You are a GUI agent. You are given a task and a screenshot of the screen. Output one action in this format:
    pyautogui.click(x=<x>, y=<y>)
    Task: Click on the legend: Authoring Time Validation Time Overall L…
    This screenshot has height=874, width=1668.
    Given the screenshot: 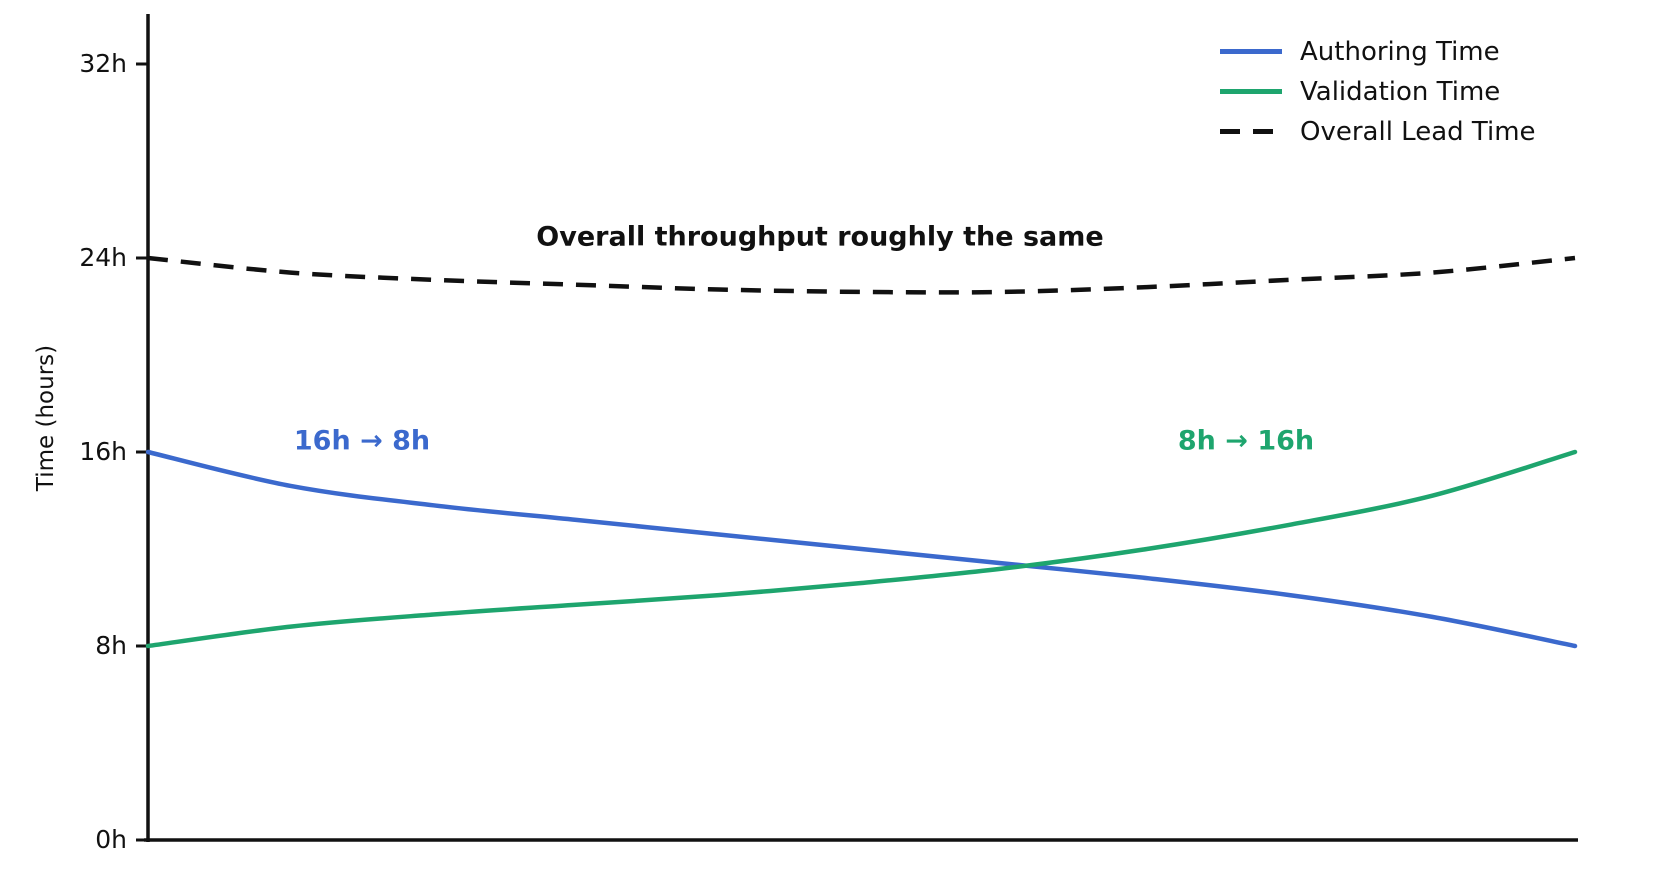 What is the action you would take?
    pyautogui.click(x=1378, y=91)
    